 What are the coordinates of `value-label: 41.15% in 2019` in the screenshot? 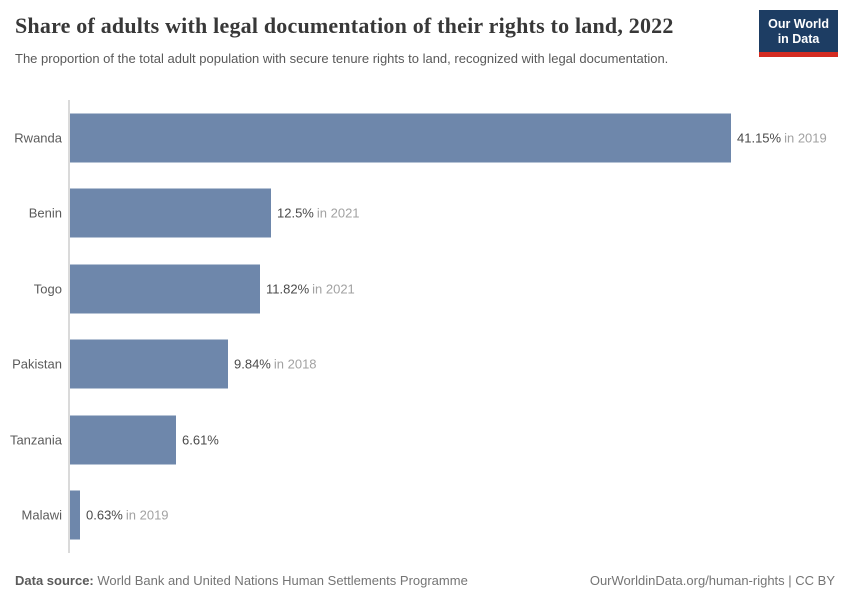 It's located at (782, 137).